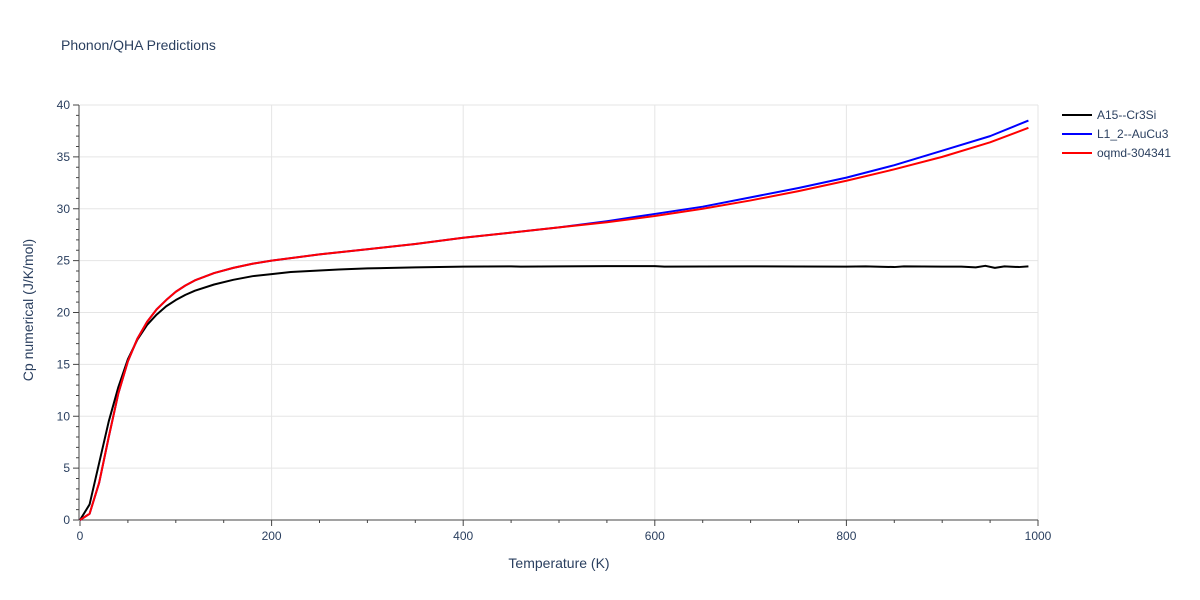 Image resolution: width=1200 pixels, height=600 pixels. I want to click on legend-label: L1_2--AuCu3, so click(1133, 134).